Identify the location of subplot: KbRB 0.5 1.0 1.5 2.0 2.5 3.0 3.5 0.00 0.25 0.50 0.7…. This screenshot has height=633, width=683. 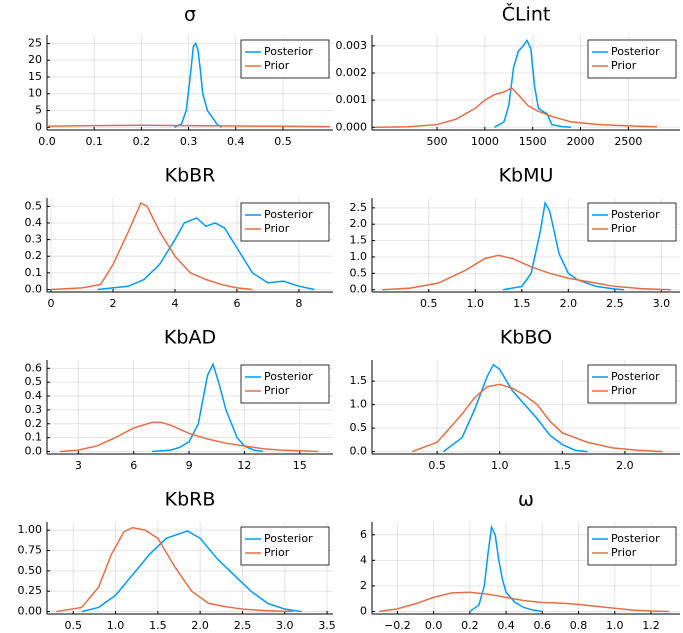
(177, 561).